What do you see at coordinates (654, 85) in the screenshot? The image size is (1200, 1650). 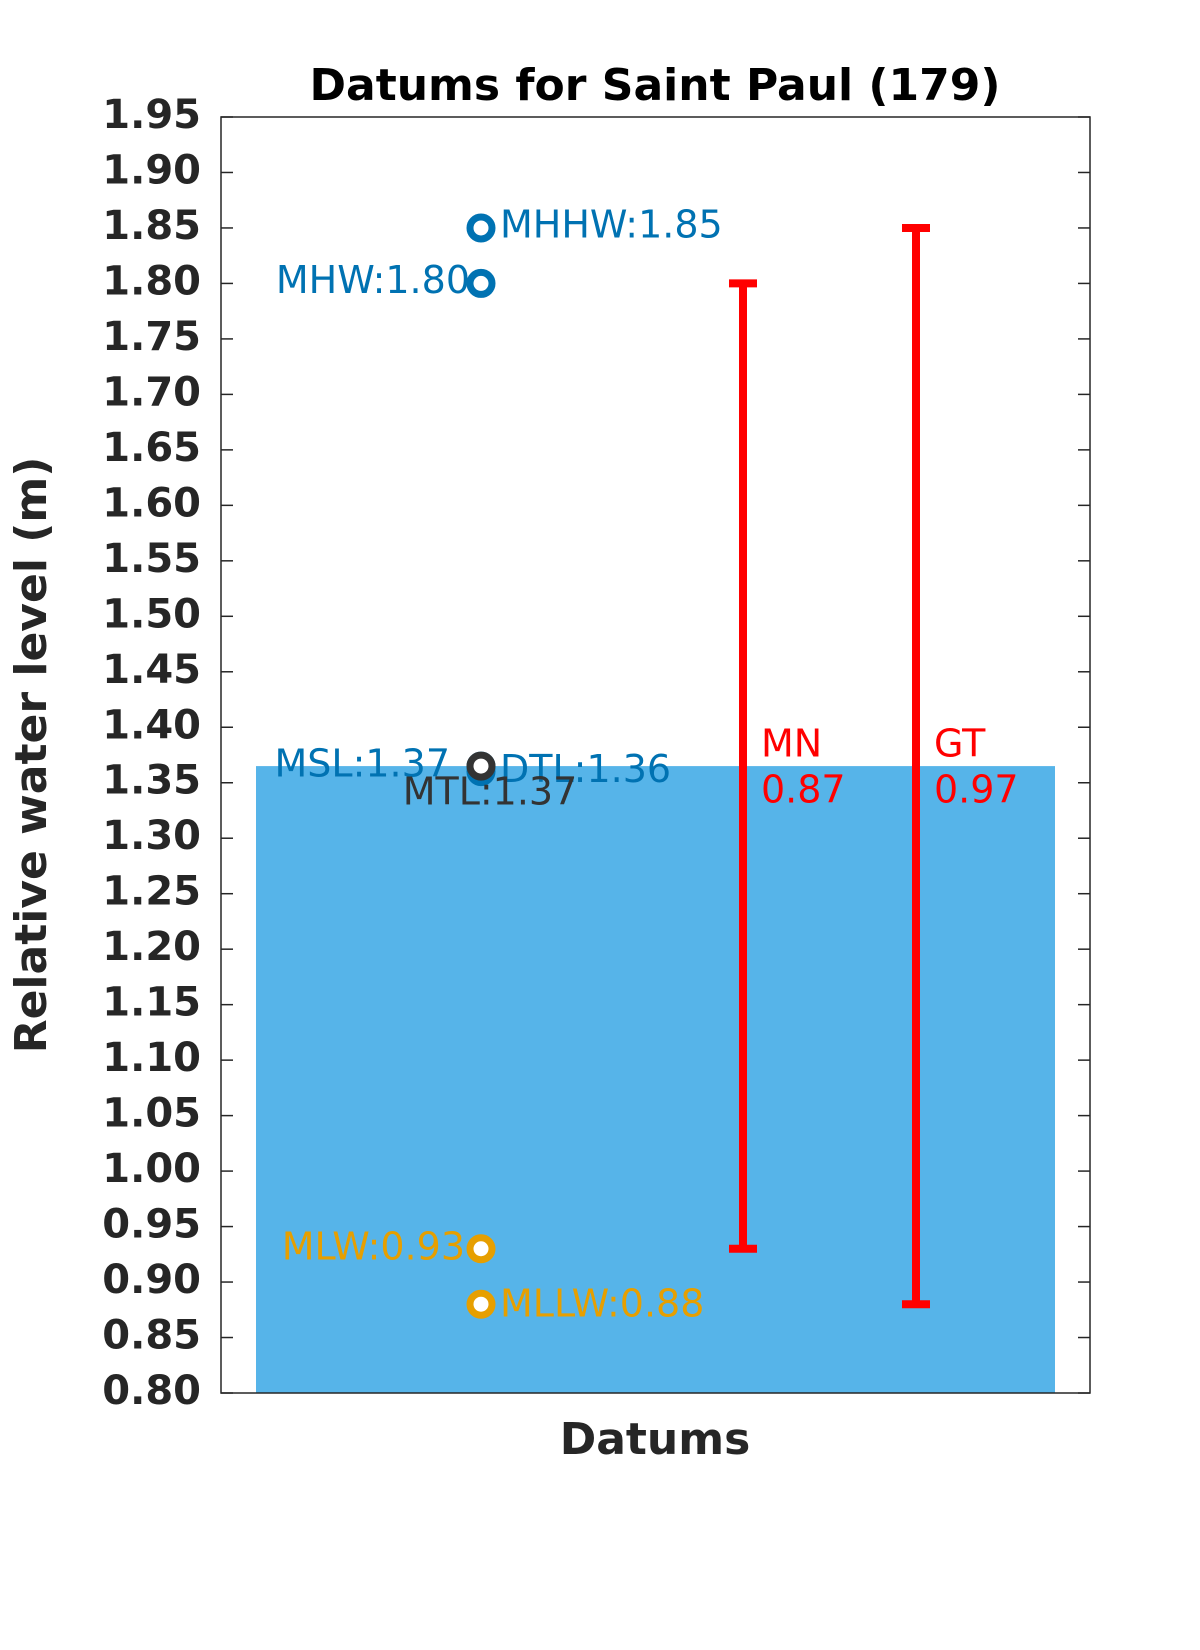 I see `chart-title: Datums for Saint Paul (179)` at bounding box center [654, 85].